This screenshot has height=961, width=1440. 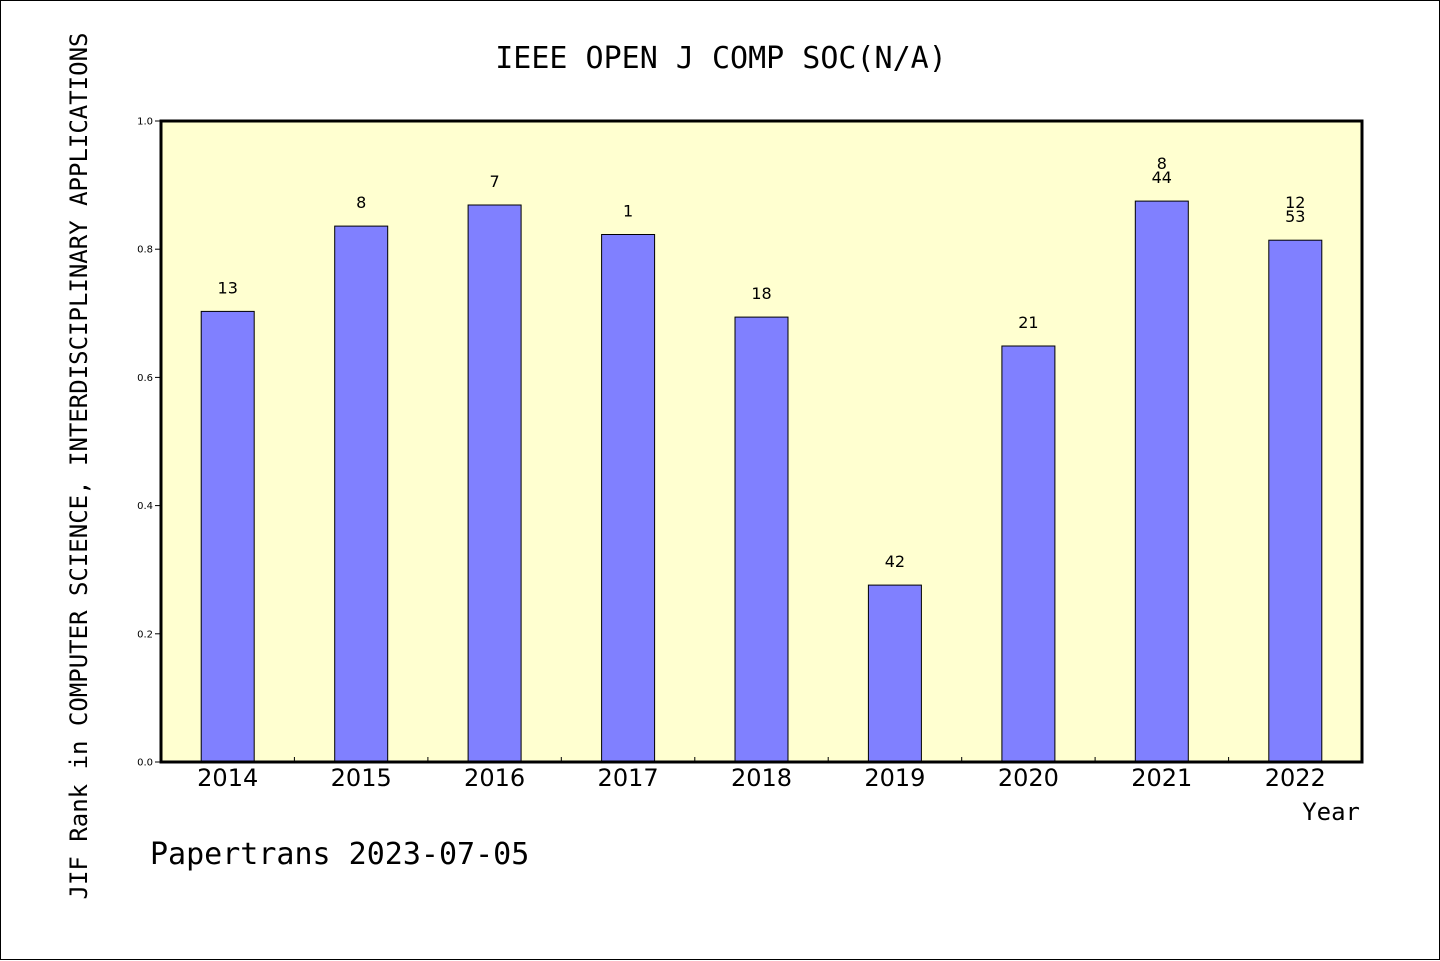 I want to click on data-label-2022-2: 53, so click(x=1295, y=216).